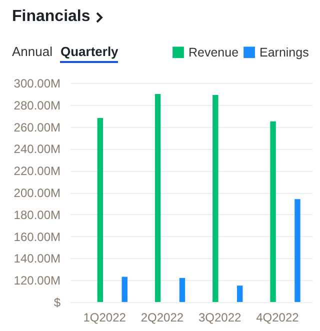 This screenshot has width=320, height=331. What do you see at coordinates (162, 317) in the screenshot?
I see `x-tick-label: 2Q2022` at bounding box center [162, 317].